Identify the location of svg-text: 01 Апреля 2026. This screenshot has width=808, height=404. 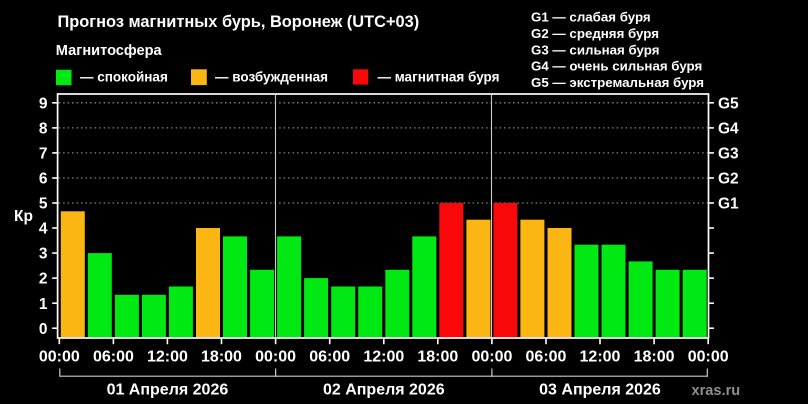
(168, 390).